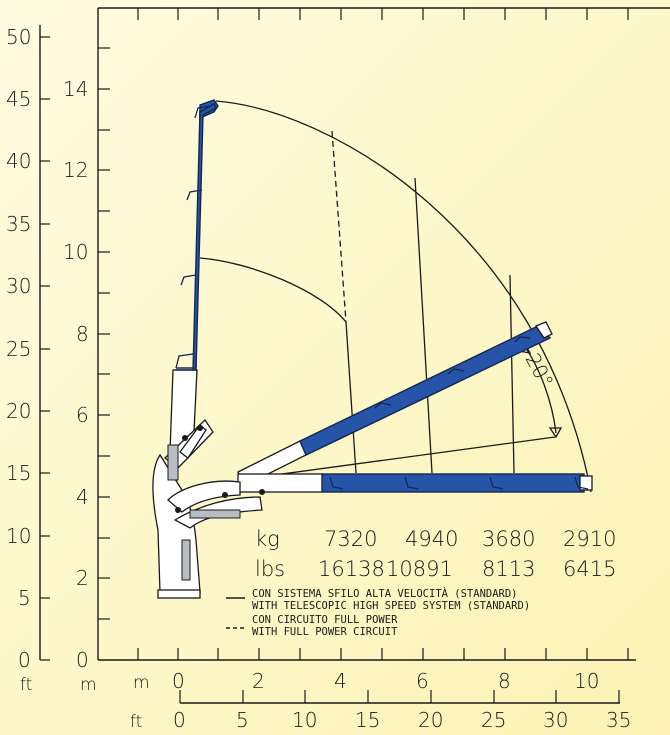 Image resolution: width=670 pixels, height=735 pixels. What do you see at coordinates (589, 569) in the screenshot?
I see `lbs-value: 6415` at bounding box center [589, 569].